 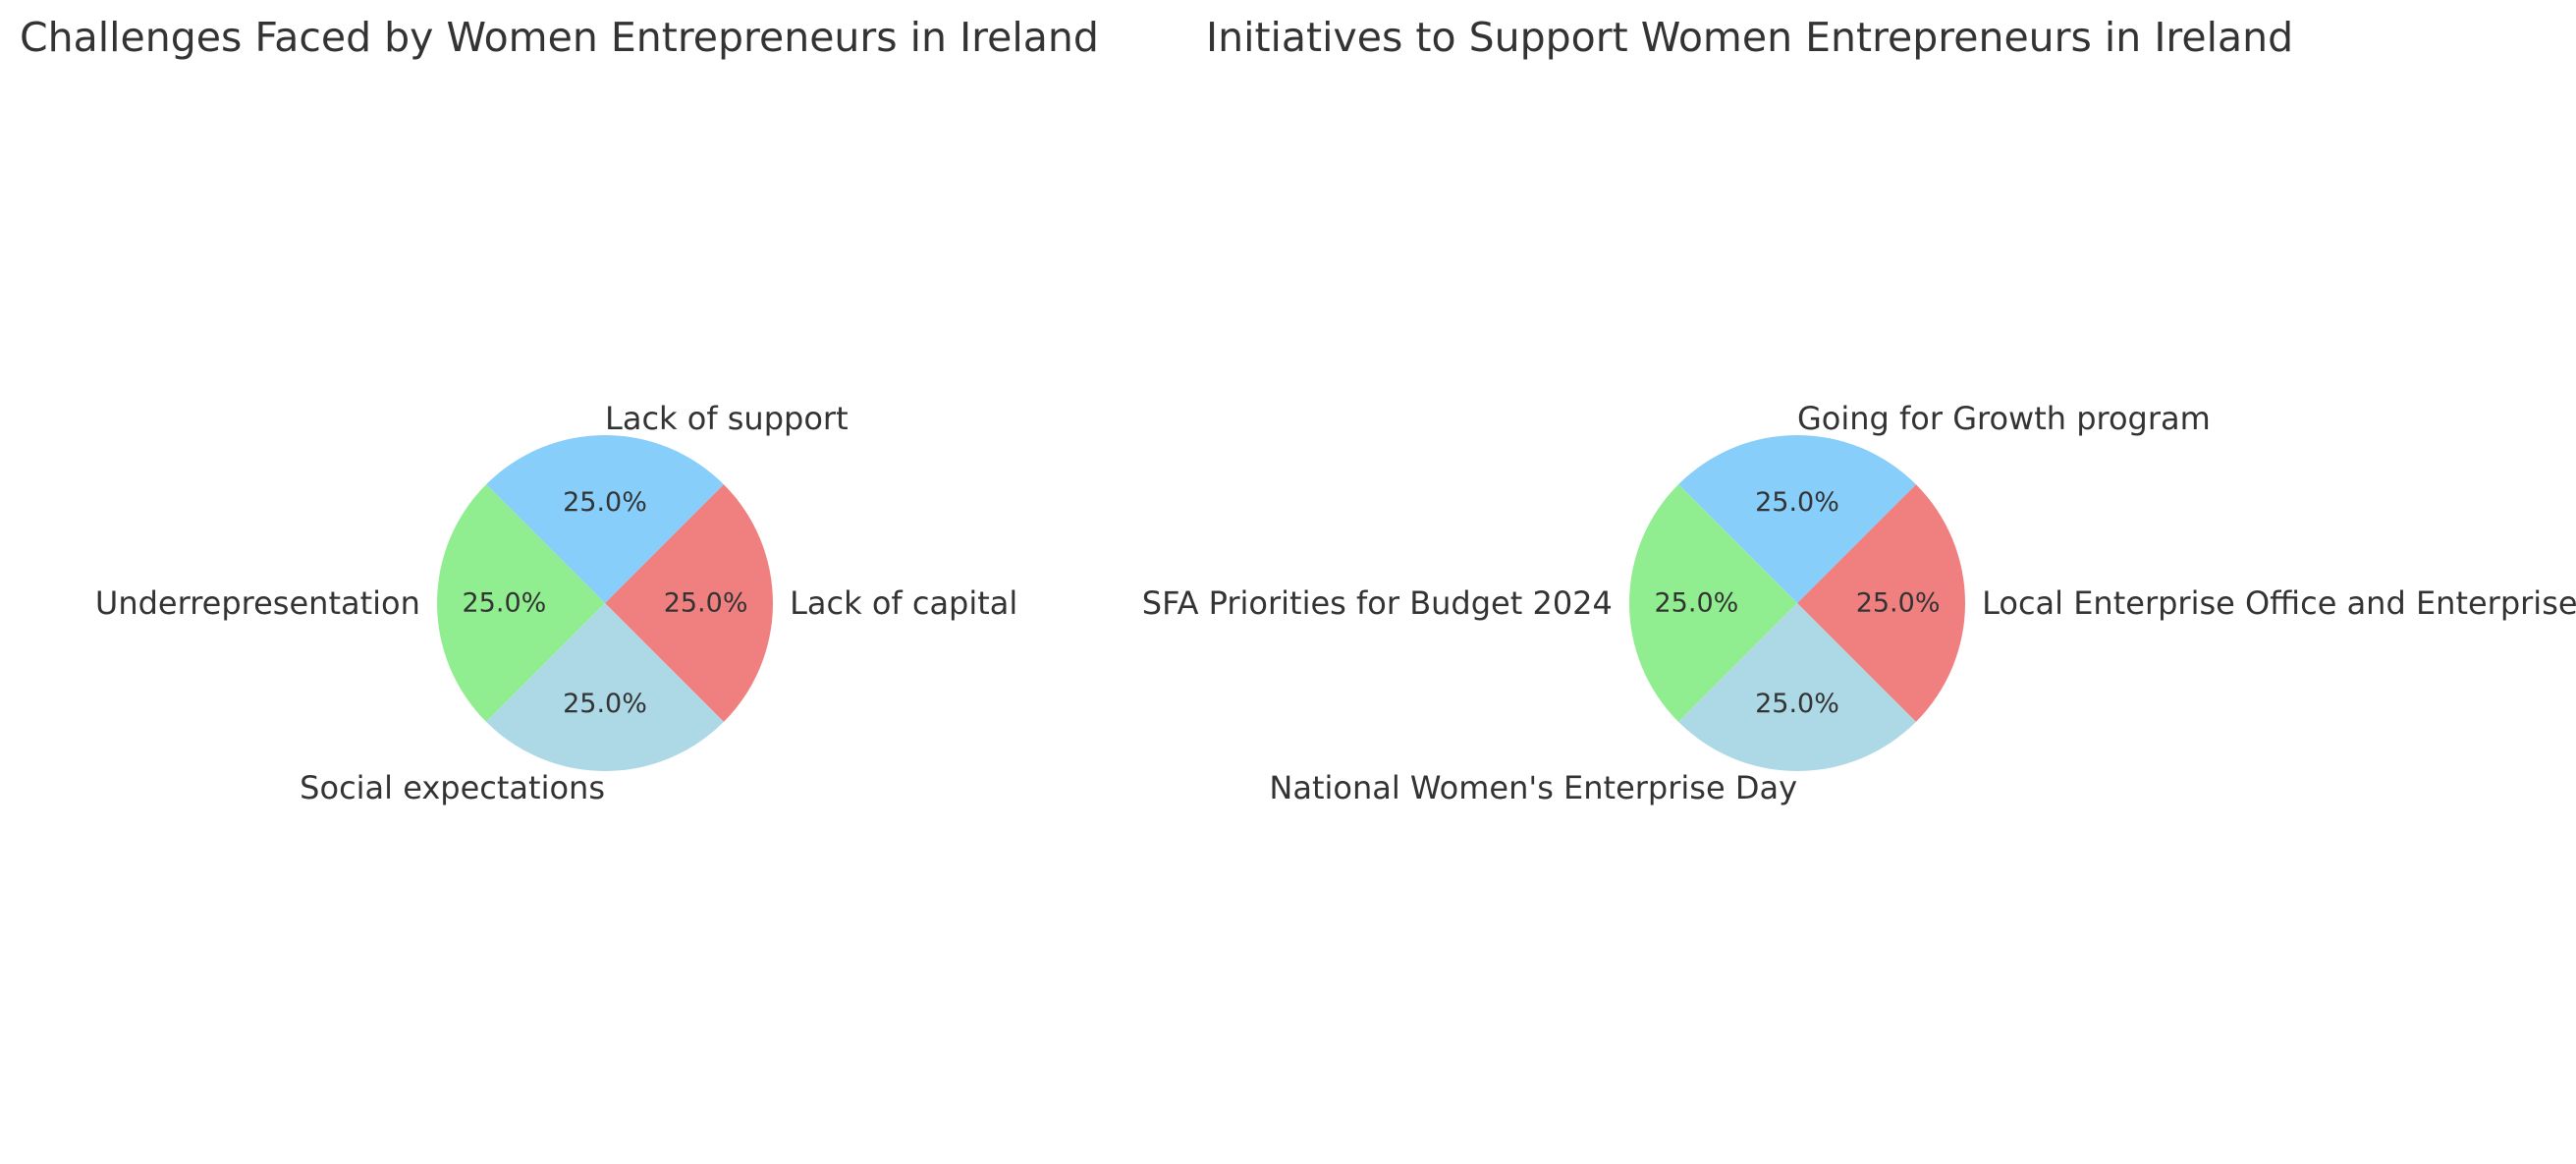 What do you see at coordinates (605, 704) in the screenshot?
I see `percent-label-social-expectations: 25.0%` at bounding box center [605, 704].